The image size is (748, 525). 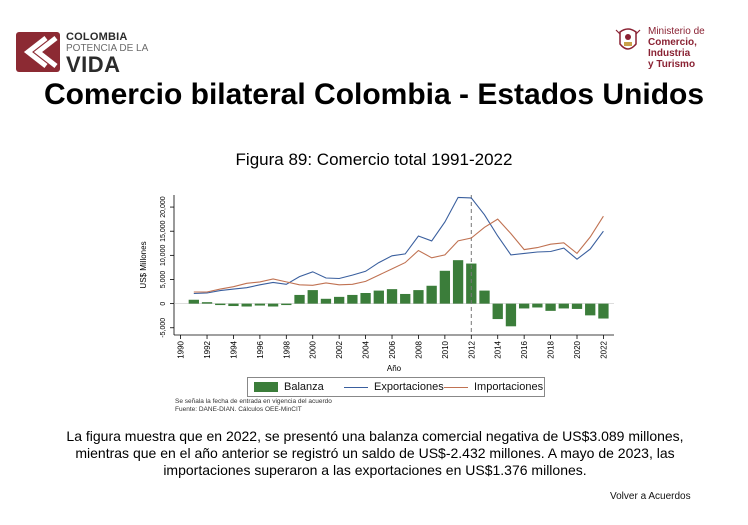 What do you see at coordinates (603, 349) in the screenshot?
I see `x-tick-label: 2022` at bounding box center [603, 349].